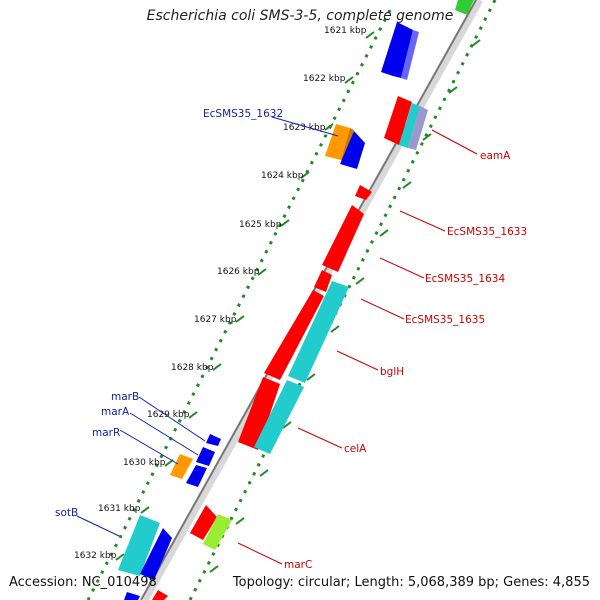  What do you see at coordinates (106, 433) in the screenshot?
I see `gene-label-marR: marR` at bounding box center [106, 433].